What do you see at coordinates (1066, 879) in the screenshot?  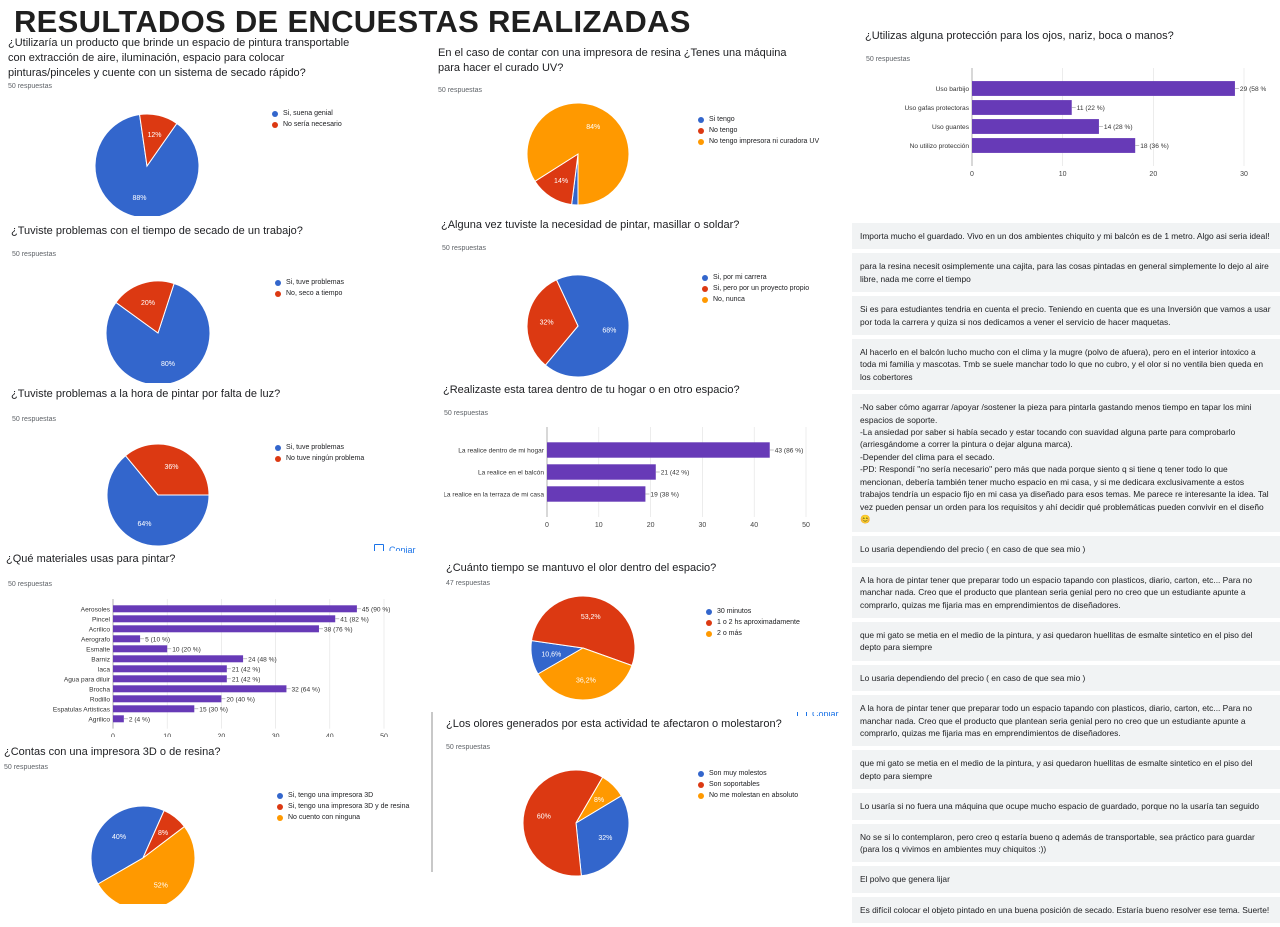 I see `comment-card: El polvo que genera lijar` at bounding box center [1066, 879].